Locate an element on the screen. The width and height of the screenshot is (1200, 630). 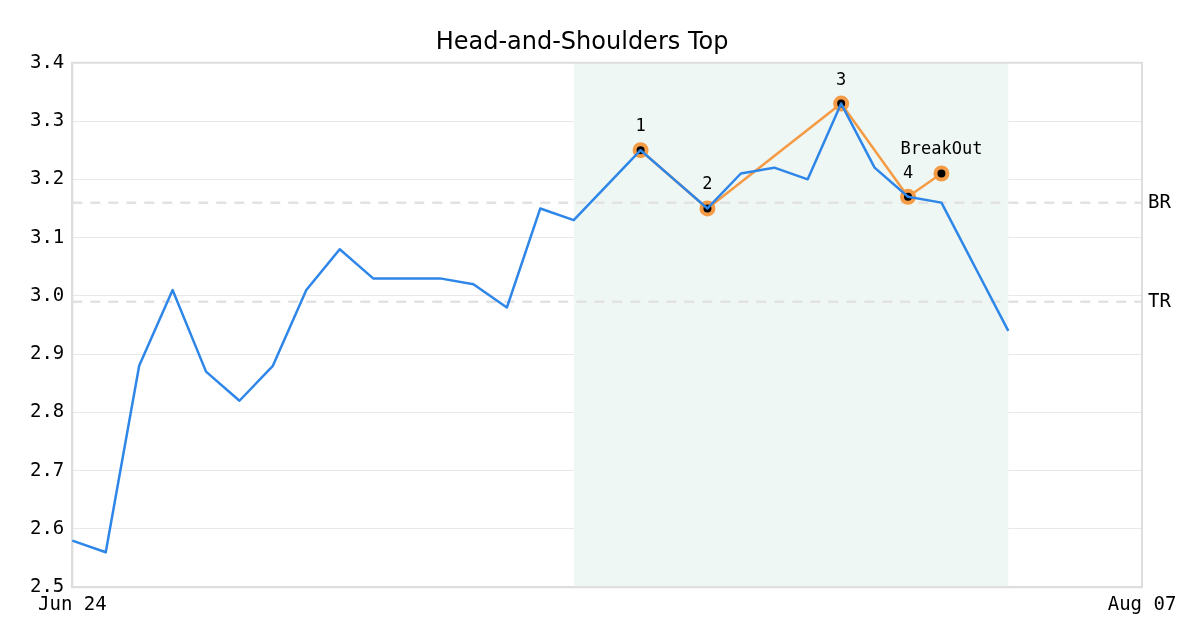
y-tick-label: 3.2 is located at coordinates (47, 177).